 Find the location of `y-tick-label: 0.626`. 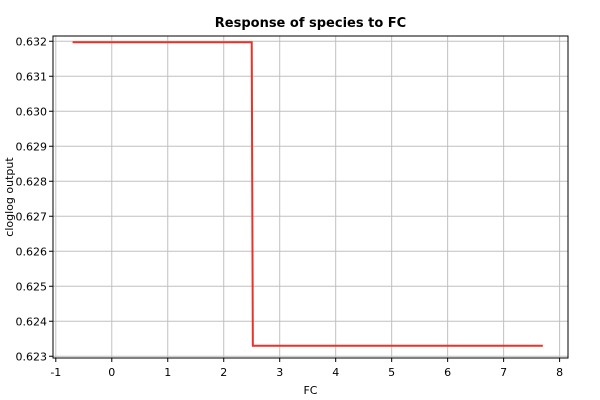

y-tick-label: 0.626 is located at coordinates (32, 251).